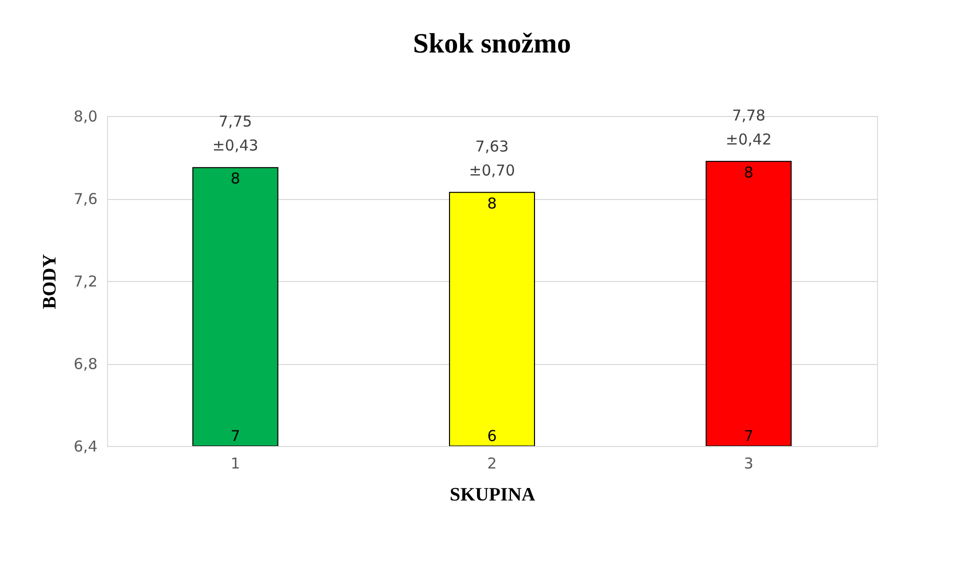 Image resolution: width=957 pixels, height=582 pixels. I want to click on x-tick-label: 2, so click(492, 463).